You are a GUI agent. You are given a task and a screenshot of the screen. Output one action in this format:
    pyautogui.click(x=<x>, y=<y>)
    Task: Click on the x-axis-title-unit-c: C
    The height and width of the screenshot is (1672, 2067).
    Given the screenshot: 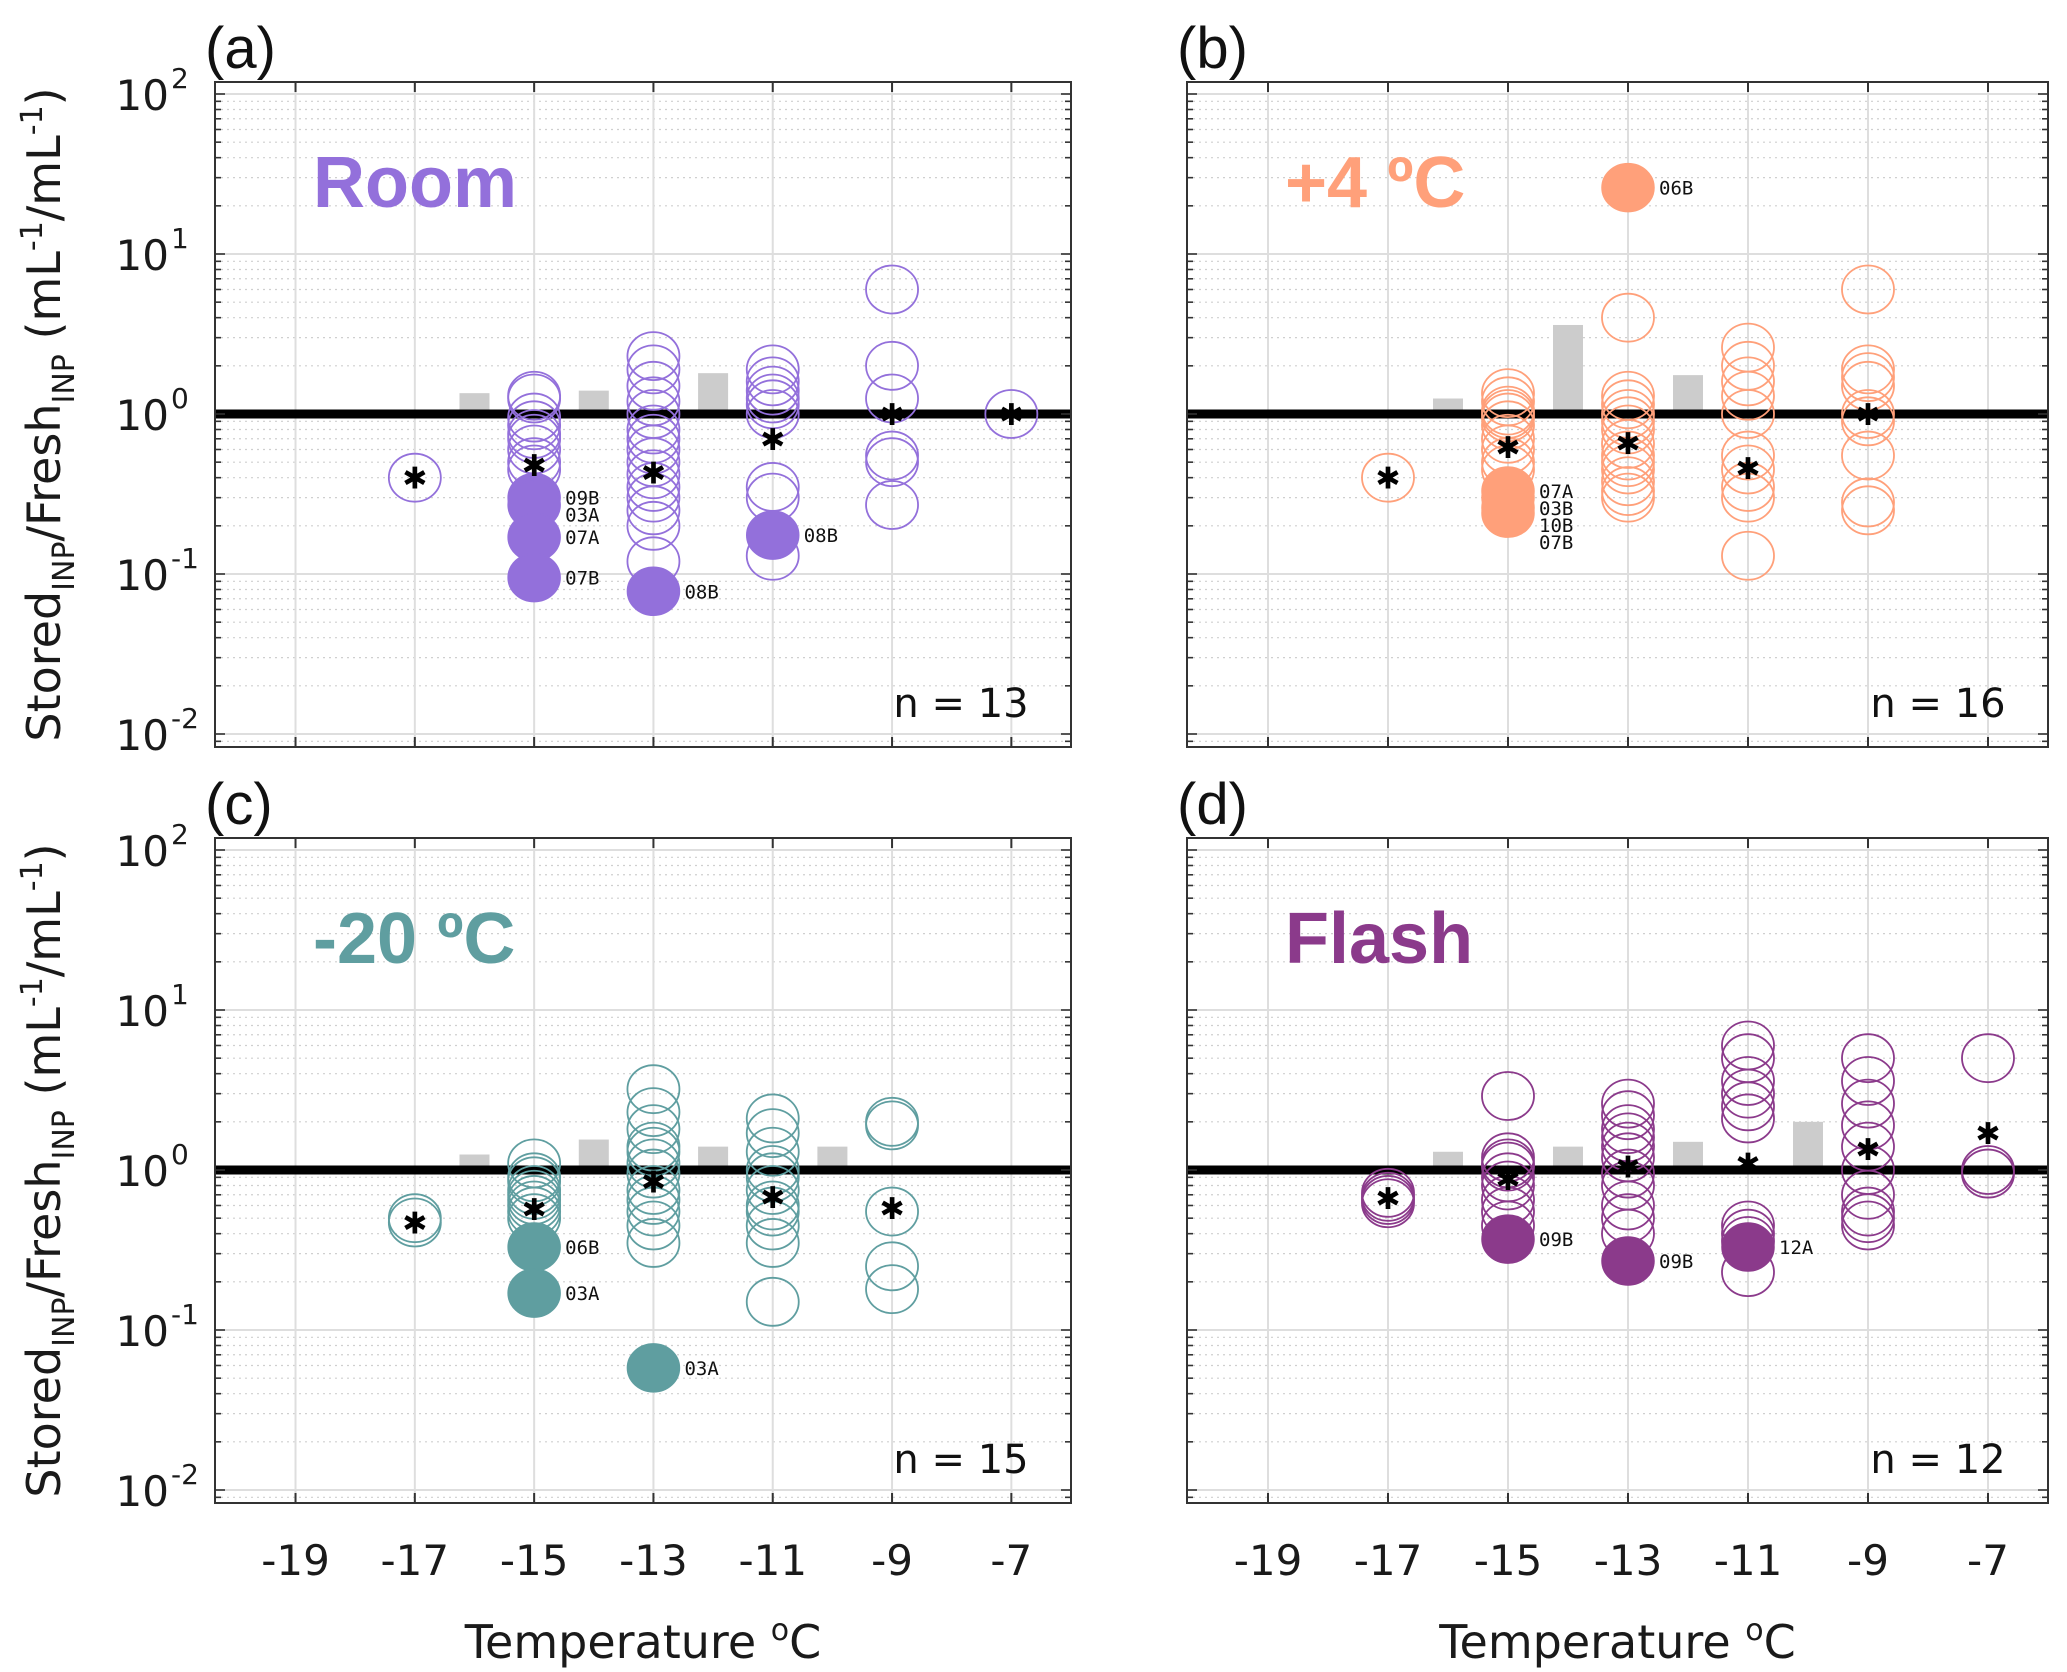 What is the action you would take?
    pyautogui.click(x=805, y=1642)
    